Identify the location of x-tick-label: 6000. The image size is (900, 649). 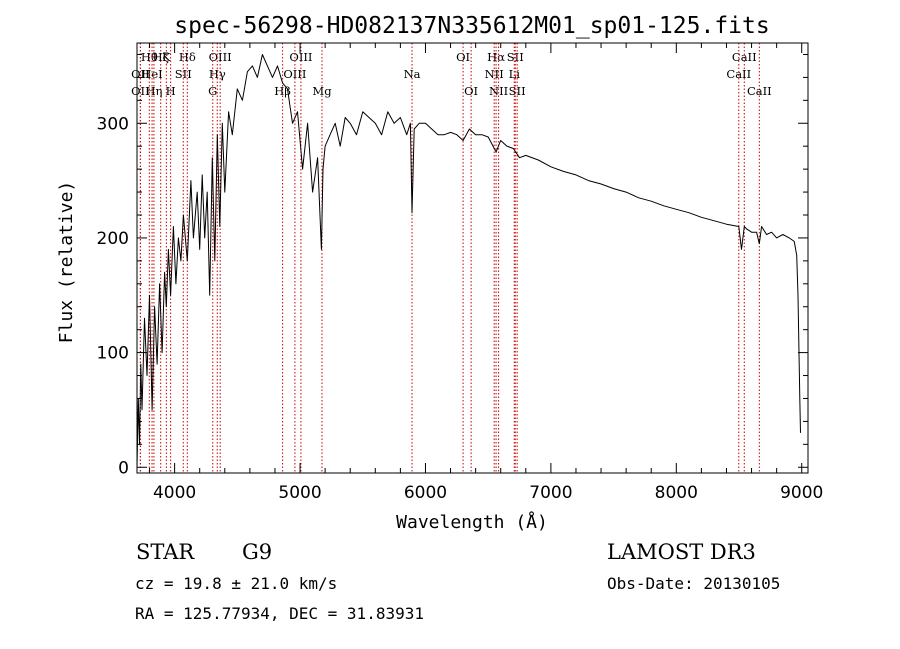
(425, 493).